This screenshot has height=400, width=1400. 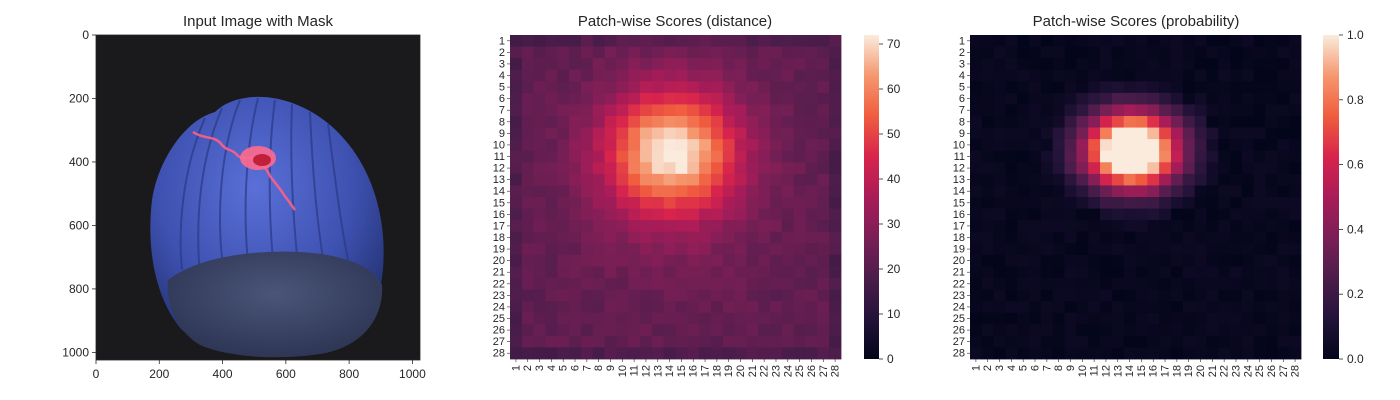 I want to click on row-label: 4, so click(x=962, y=76).